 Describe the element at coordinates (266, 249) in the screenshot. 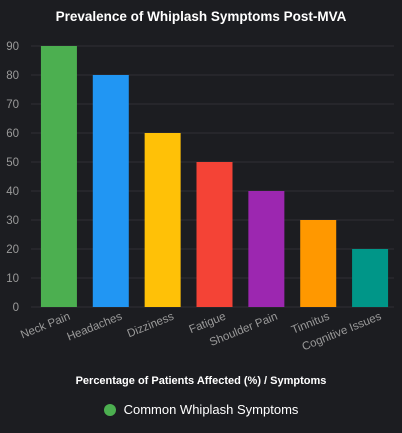

I see `bar-shoulder-pain` at that location.